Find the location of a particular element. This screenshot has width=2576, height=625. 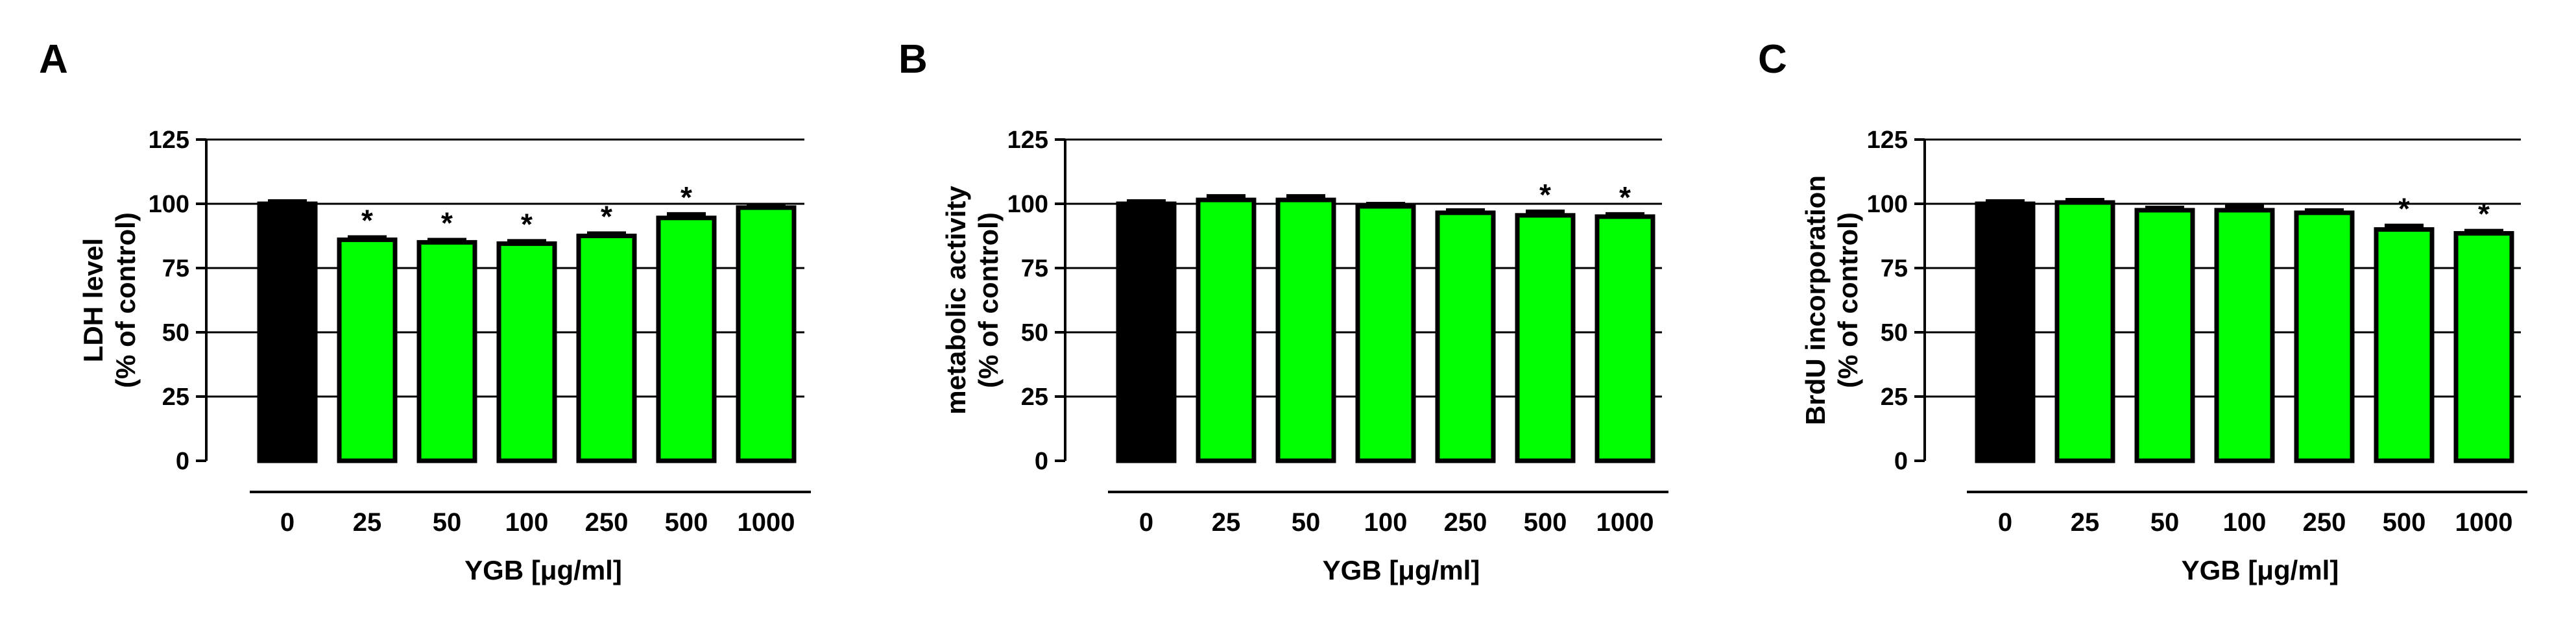

panel-letter: B is located at coordinates (913, 59).